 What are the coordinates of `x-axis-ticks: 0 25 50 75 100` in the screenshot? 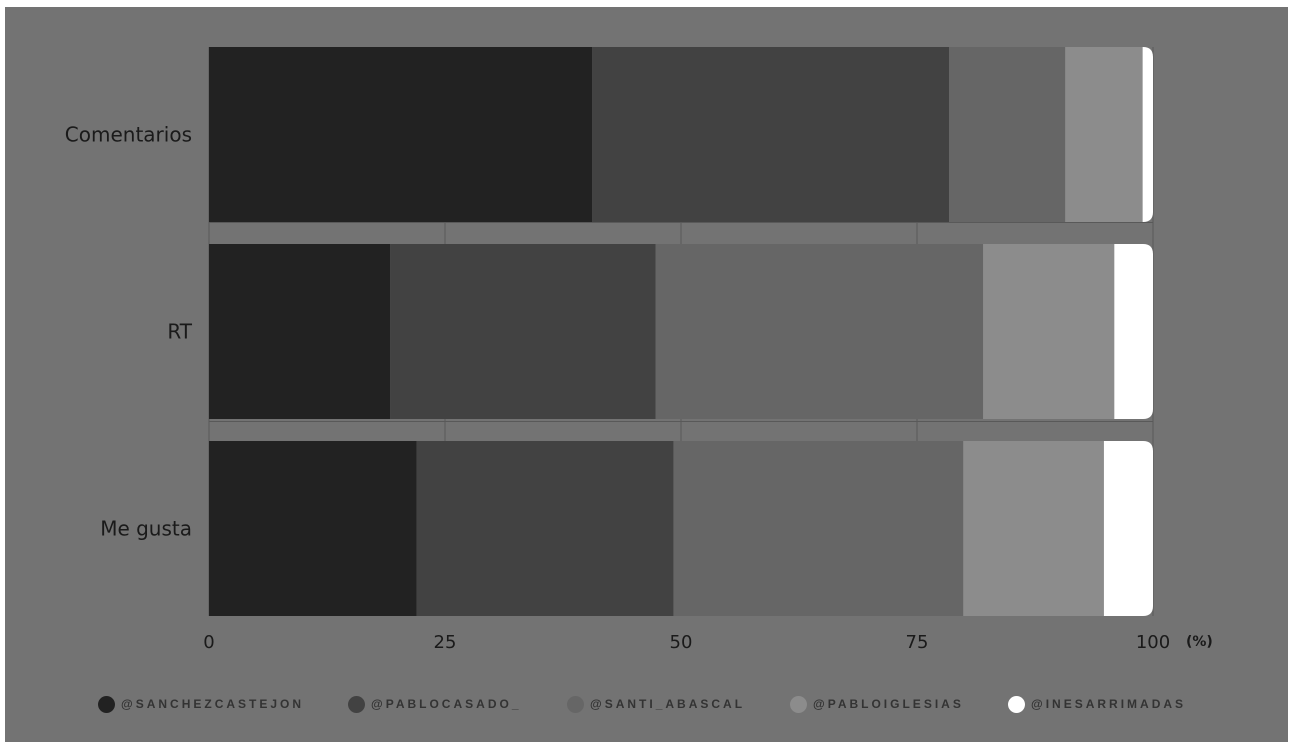 It's located at (686, 642).